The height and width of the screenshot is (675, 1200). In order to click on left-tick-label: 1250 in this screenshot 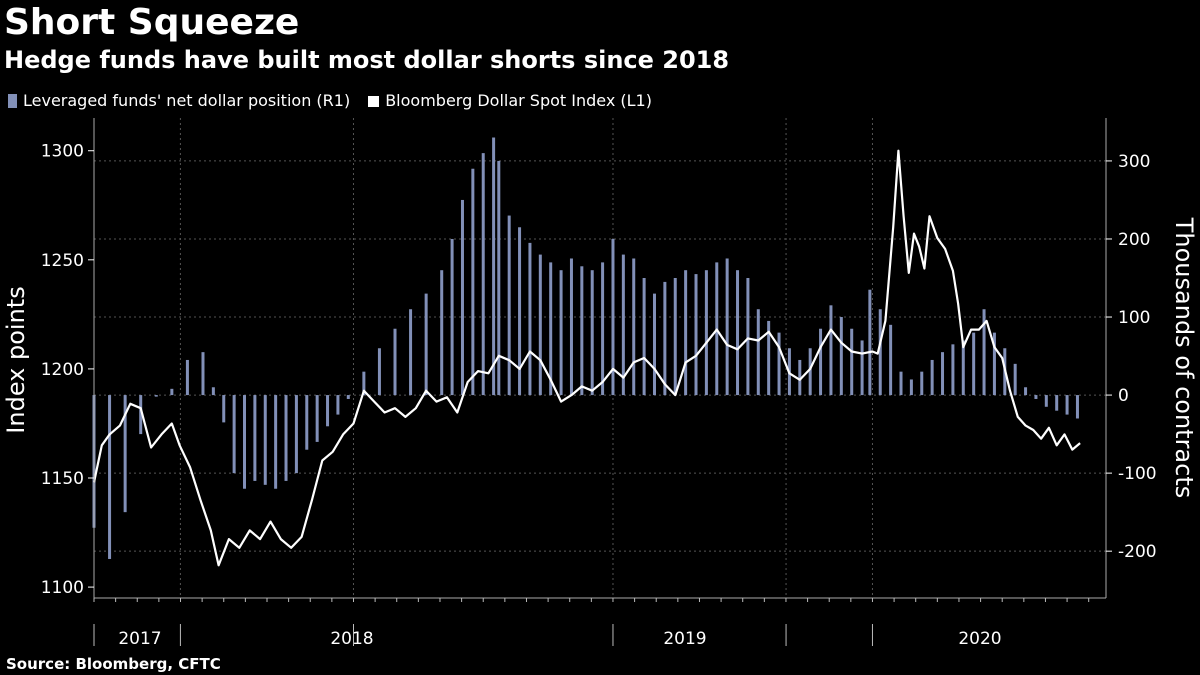, I will do `click(62, 261)`.